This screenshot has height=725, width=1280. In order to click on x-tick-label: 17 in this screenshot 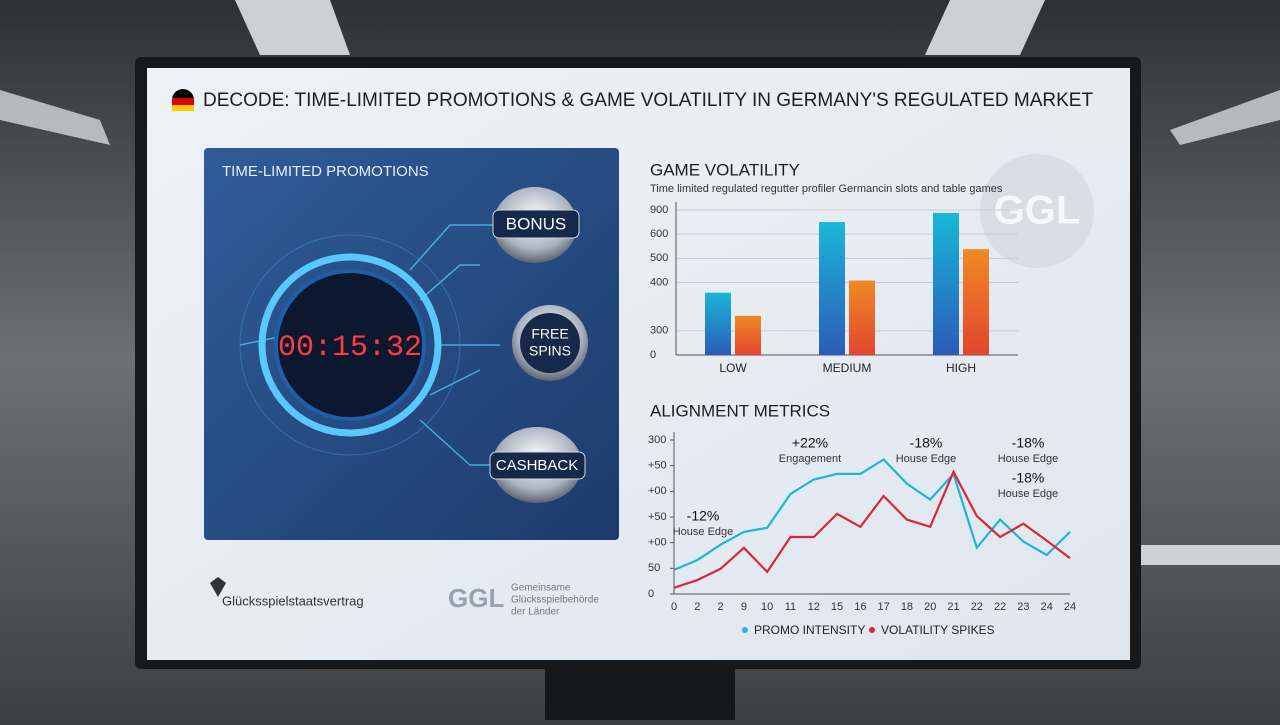, I will do `click(884, 607)`.